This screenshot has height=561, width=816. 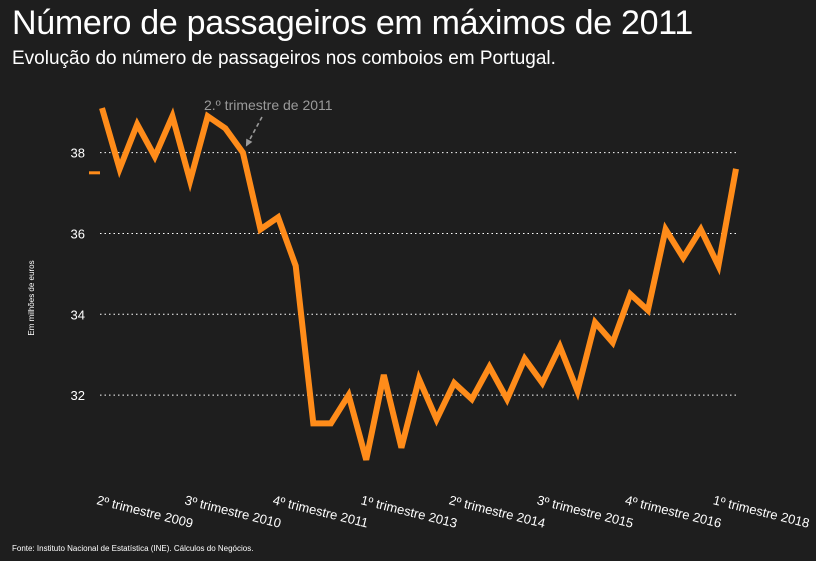 I want to click on y-tick-labels: 32 34 36 38, so click(x=78, y=275).